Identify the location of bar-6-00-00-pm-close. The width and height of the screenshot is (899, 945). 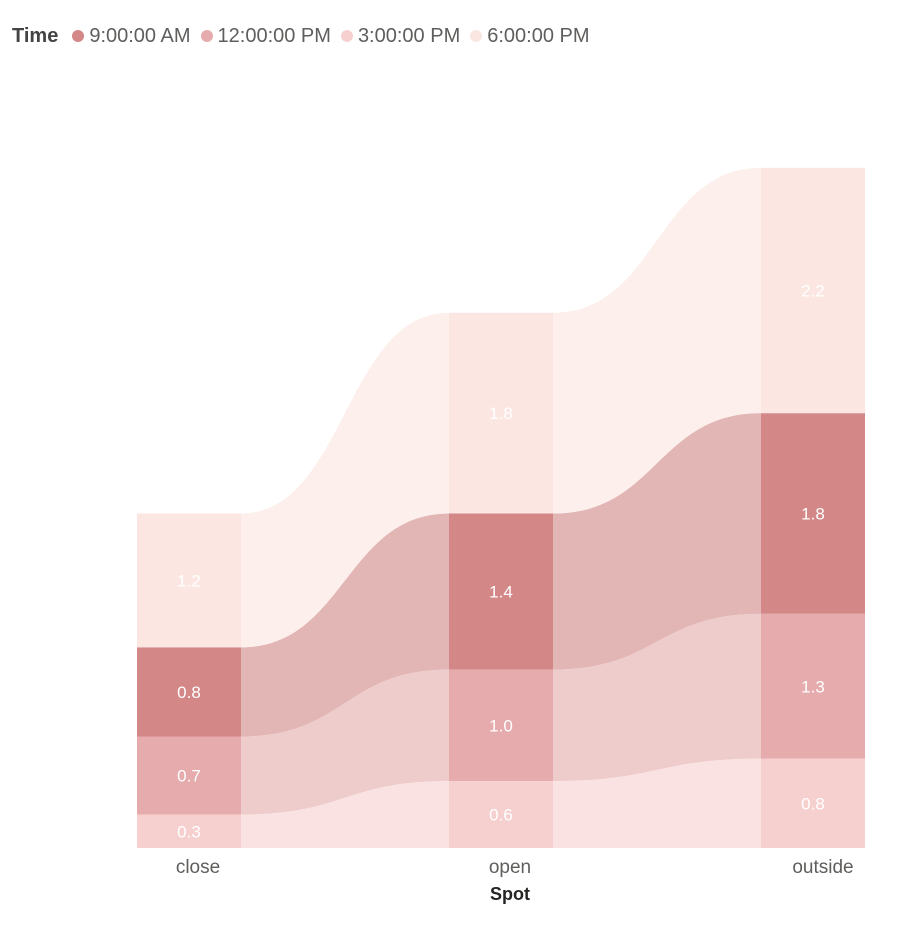
(189, 580).